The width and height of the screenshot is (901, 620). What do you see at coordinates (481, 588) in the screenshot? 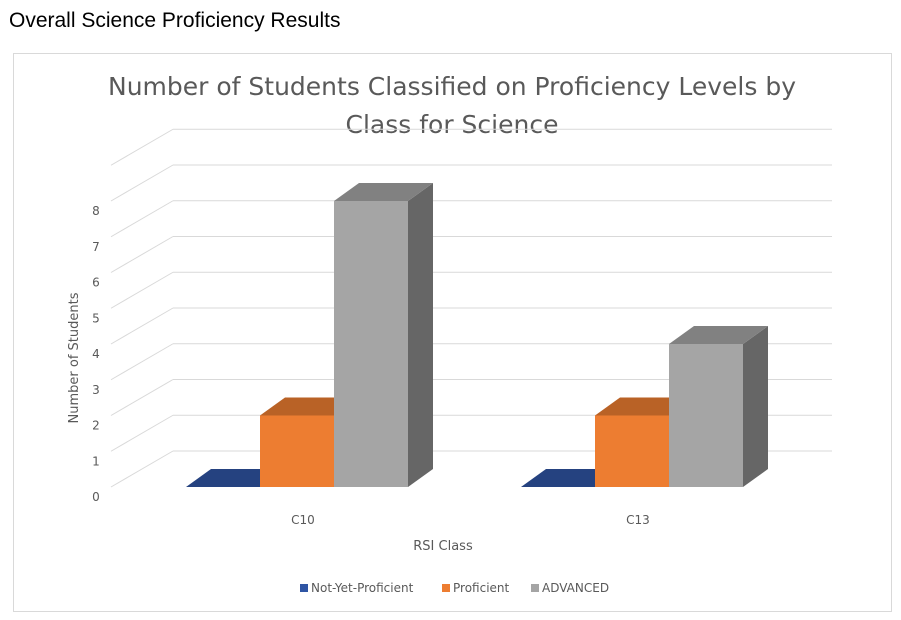
I see `legend-label: Proficient` at bounding box center [481, 588].